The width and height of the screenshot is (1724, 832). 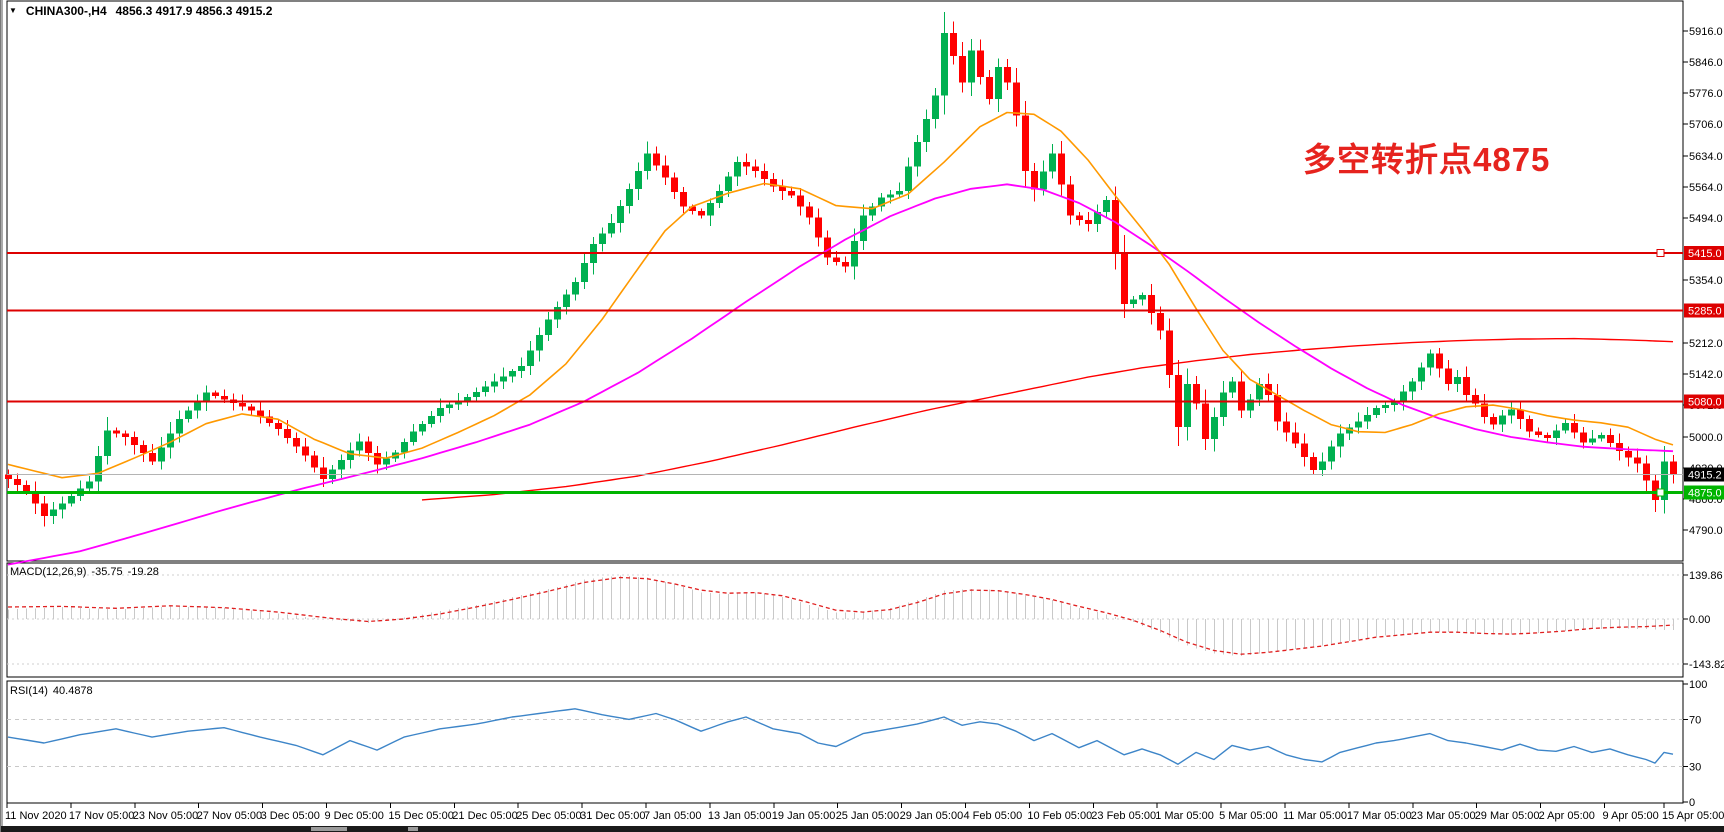 What do you see at coordinates (1695, 768) in the screenshot?
I see `svg-text: 30` at bounding box center [1695, 768].